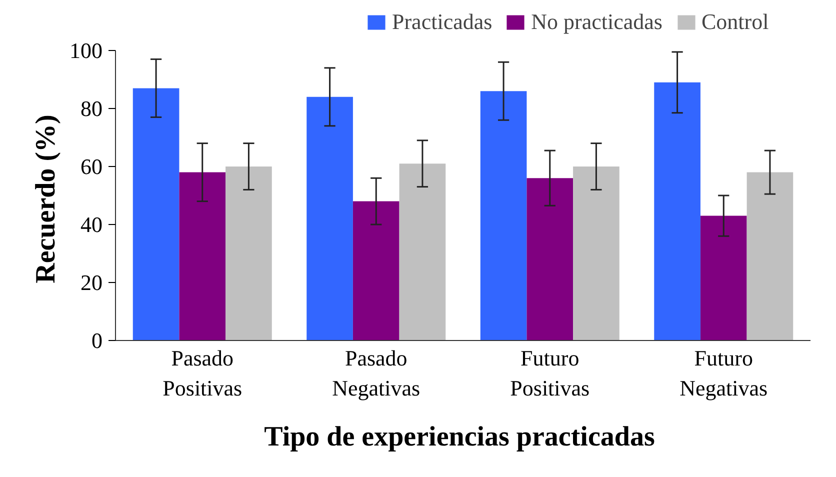 This screenshot has width=836, height=477. I want to click on legend-label: Practicadas, so click(442, 22).